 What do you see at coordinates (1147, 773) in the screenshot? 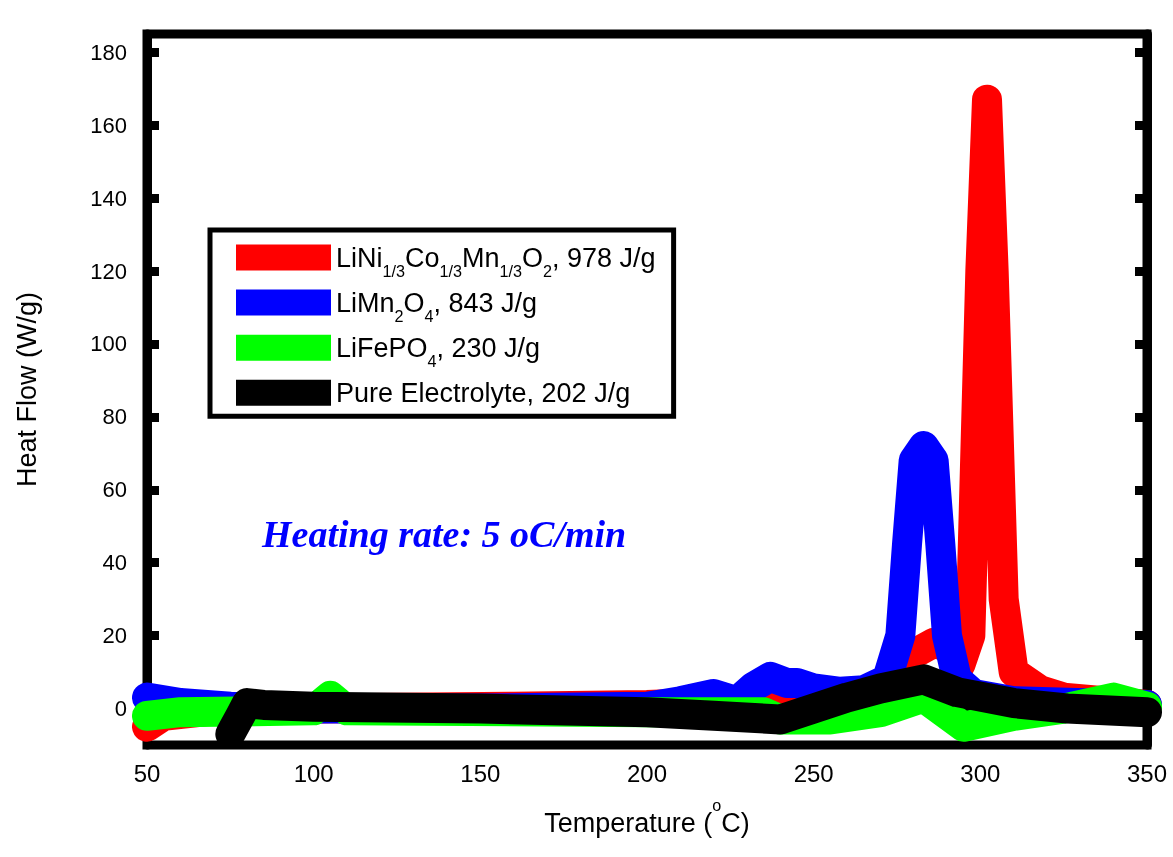
I see `x-tick-label: 350` at bounding box center [1147, 773].